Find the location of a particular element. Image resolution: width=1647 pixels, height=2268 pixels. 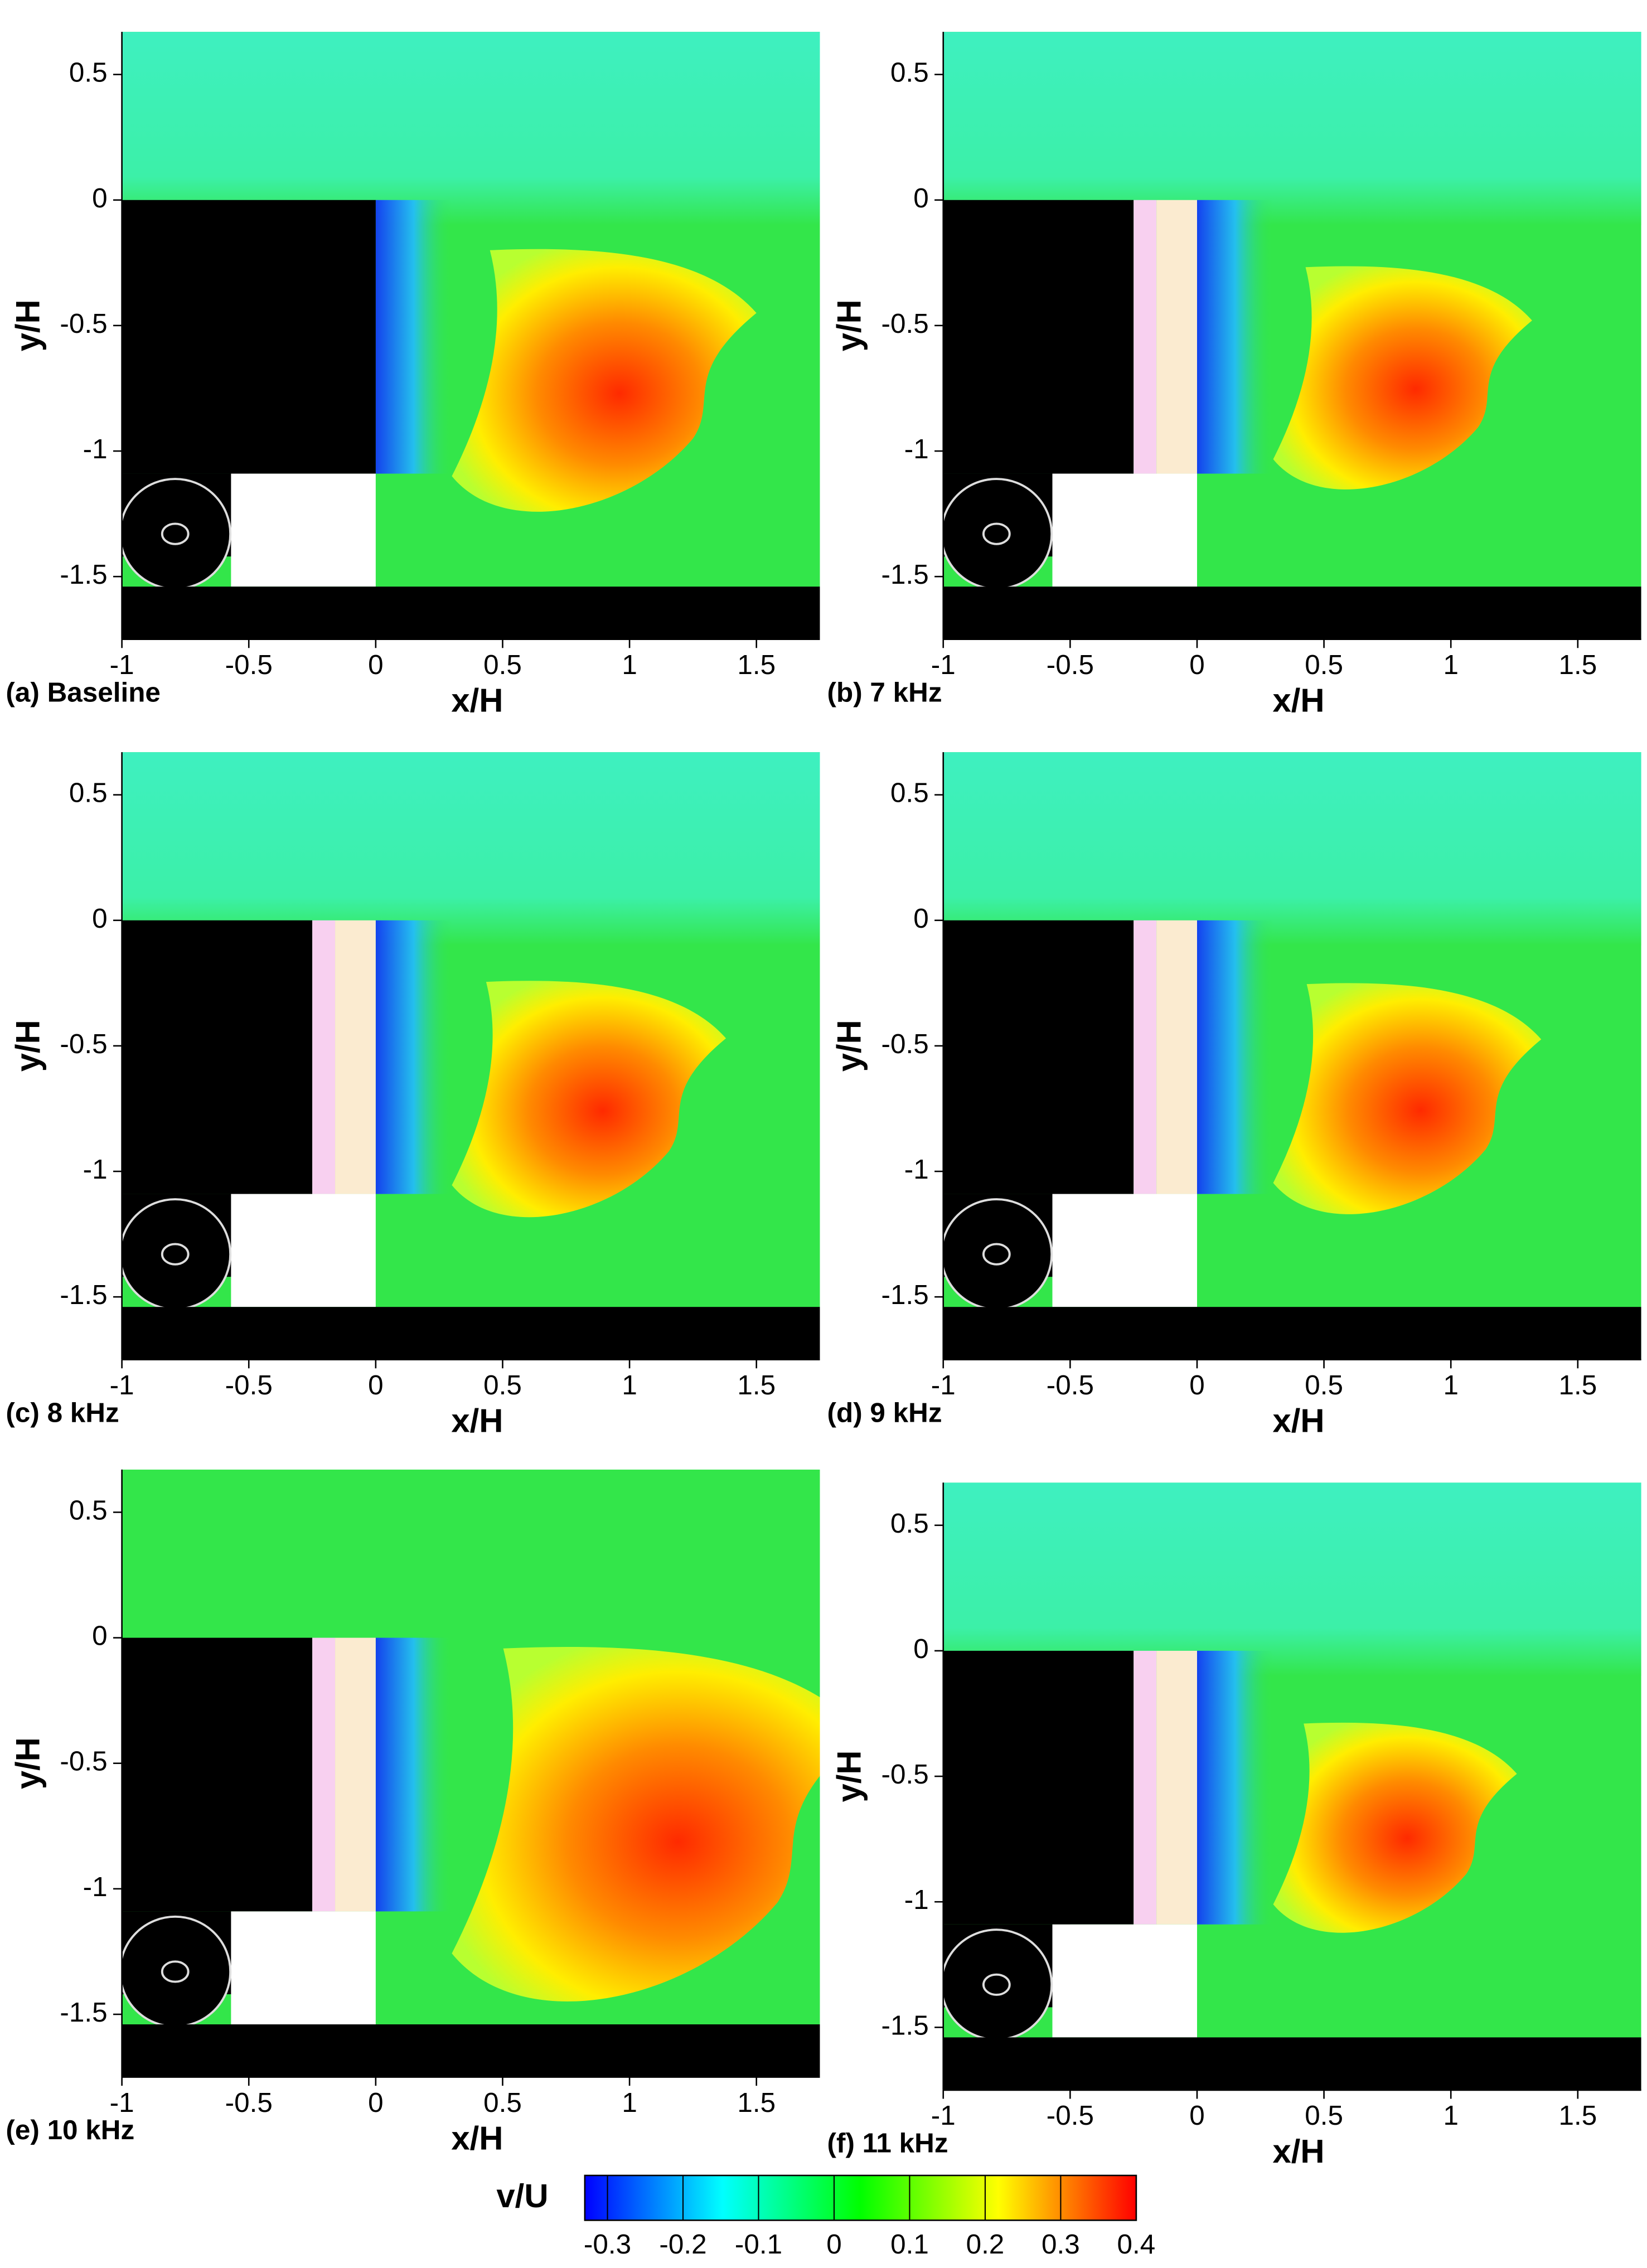

panel-caption: (b) 7 kHz is located at coordinates (885, 692).